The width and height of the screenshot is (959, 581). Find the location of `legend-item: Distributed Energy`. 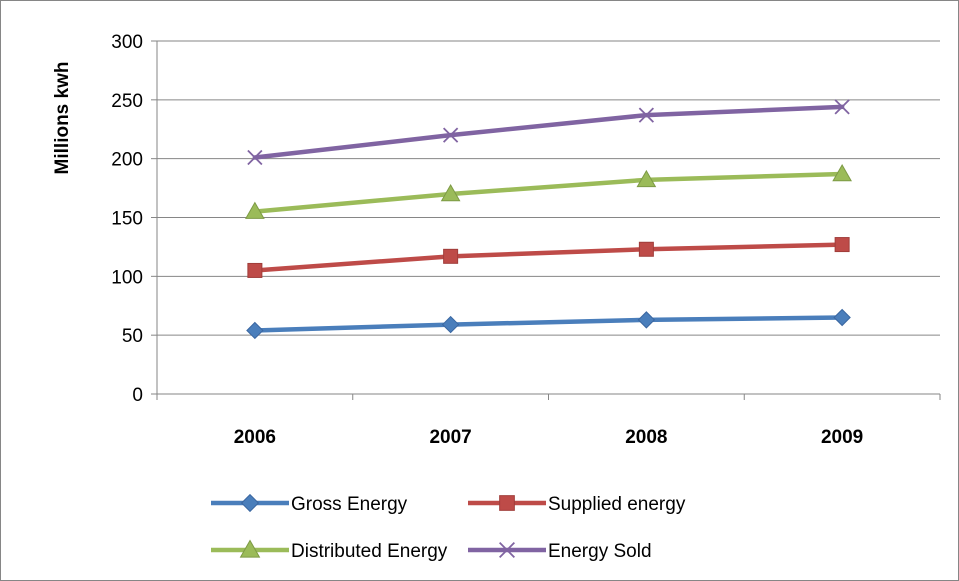

legend-item: Distributed Energy is located at coordinates (329, 550).